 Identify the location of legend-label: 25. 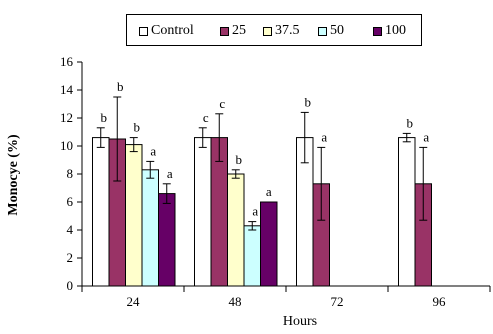
(239, 30).